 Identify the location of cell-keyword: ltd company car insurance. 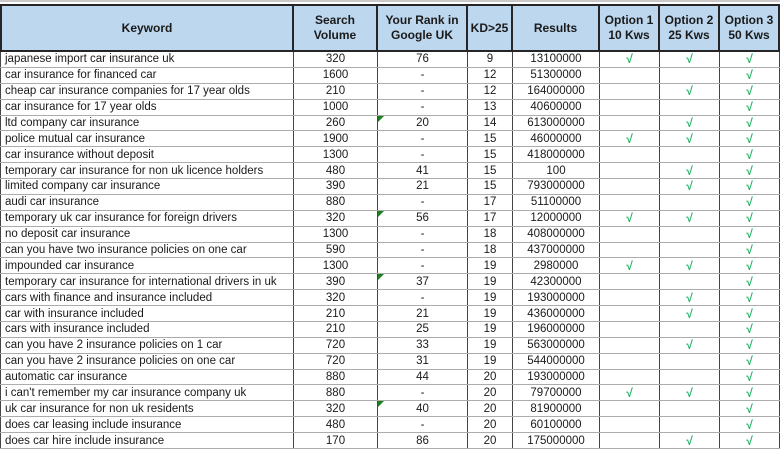
(147, 123).